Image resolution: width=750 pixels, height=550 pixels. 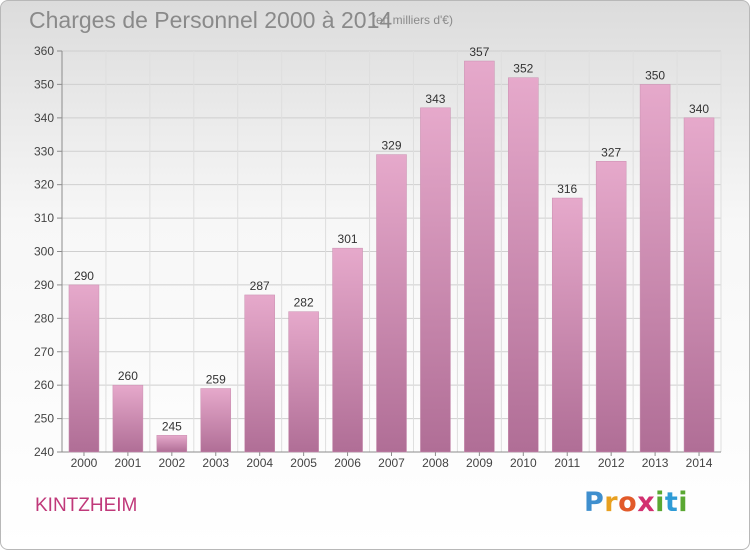 I want to click on y-tick-label: 290, so click(x=44, y=285).